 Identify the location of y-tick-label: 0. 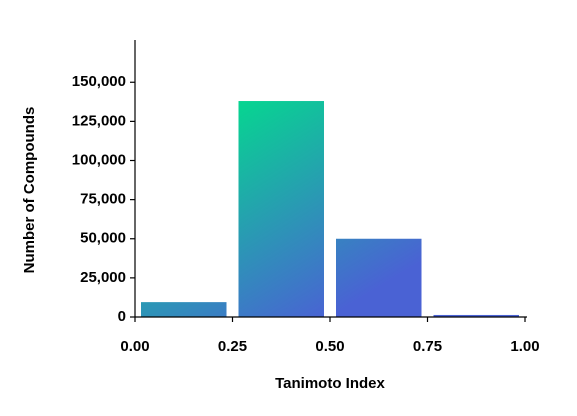
(122, 316).